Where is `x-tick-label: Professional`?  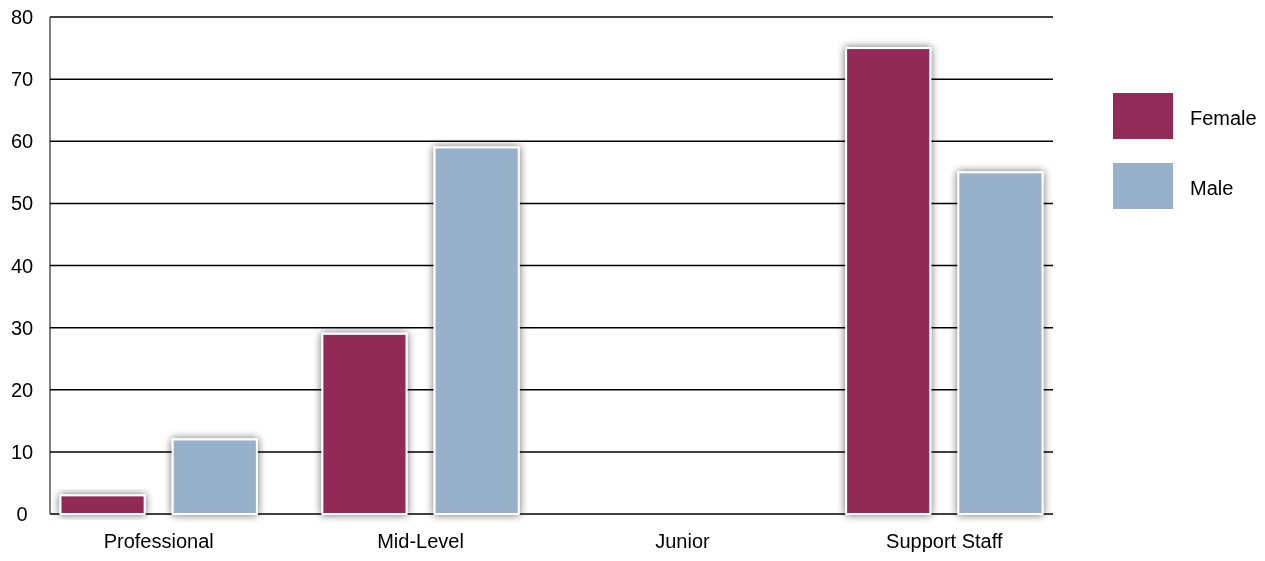 x-tick-label: Professional is located at coordinates (158, 541).